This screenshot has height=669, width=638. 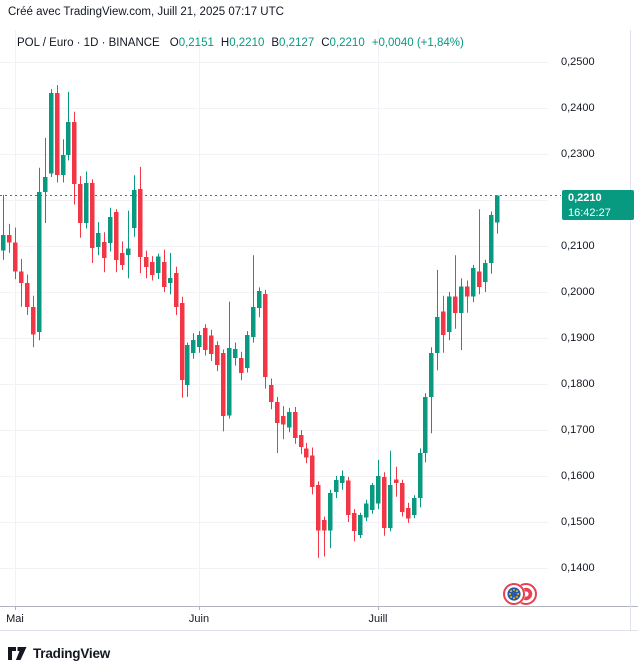 What do you see at coordinates (585, 198) in the screenshot?
I see `current-price-value: 0,2210` at bounding box center [585, 198].